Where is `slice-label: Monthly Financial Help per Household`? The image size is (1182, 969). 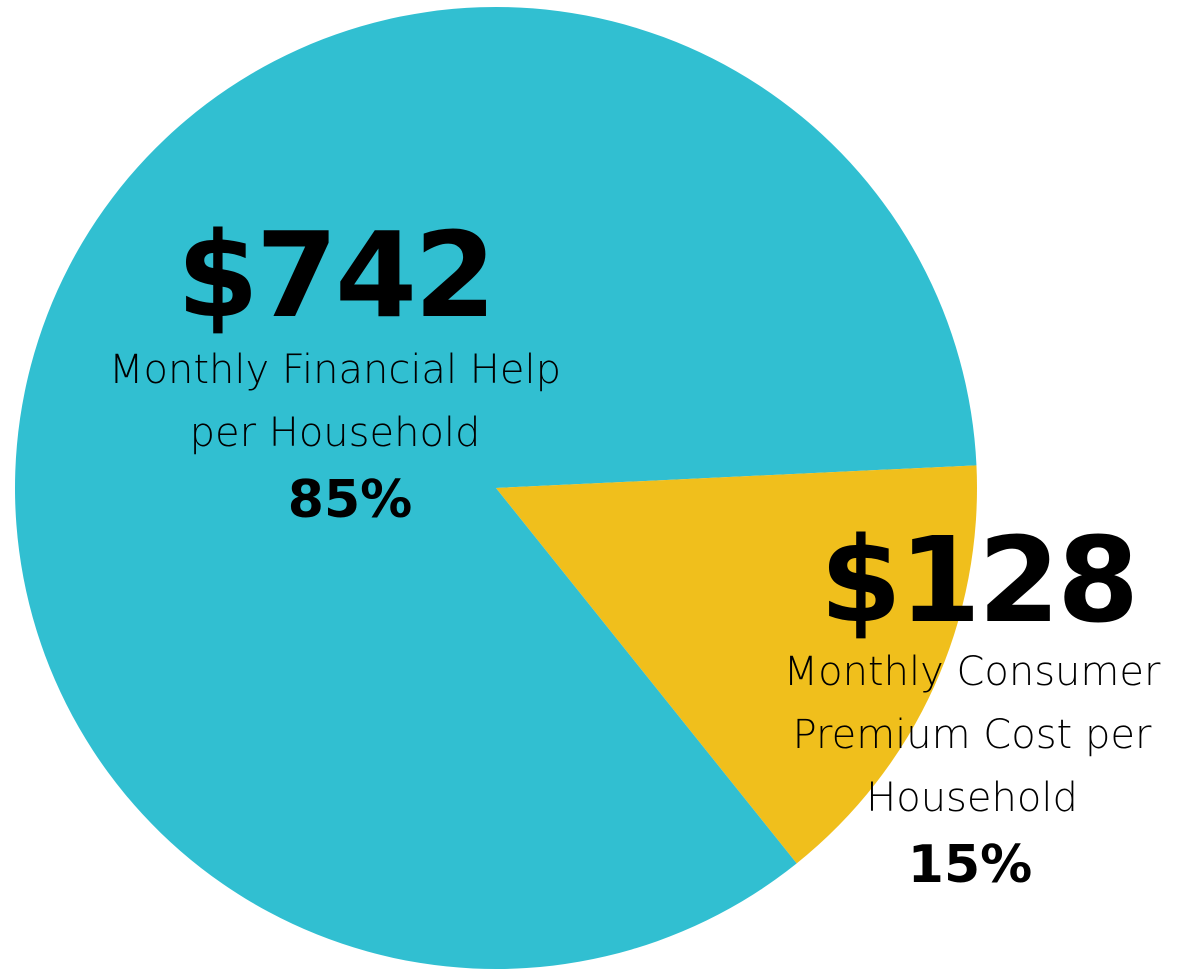
slice-label: Monthly Financial Help per Household is located at coordinates (335, 401).